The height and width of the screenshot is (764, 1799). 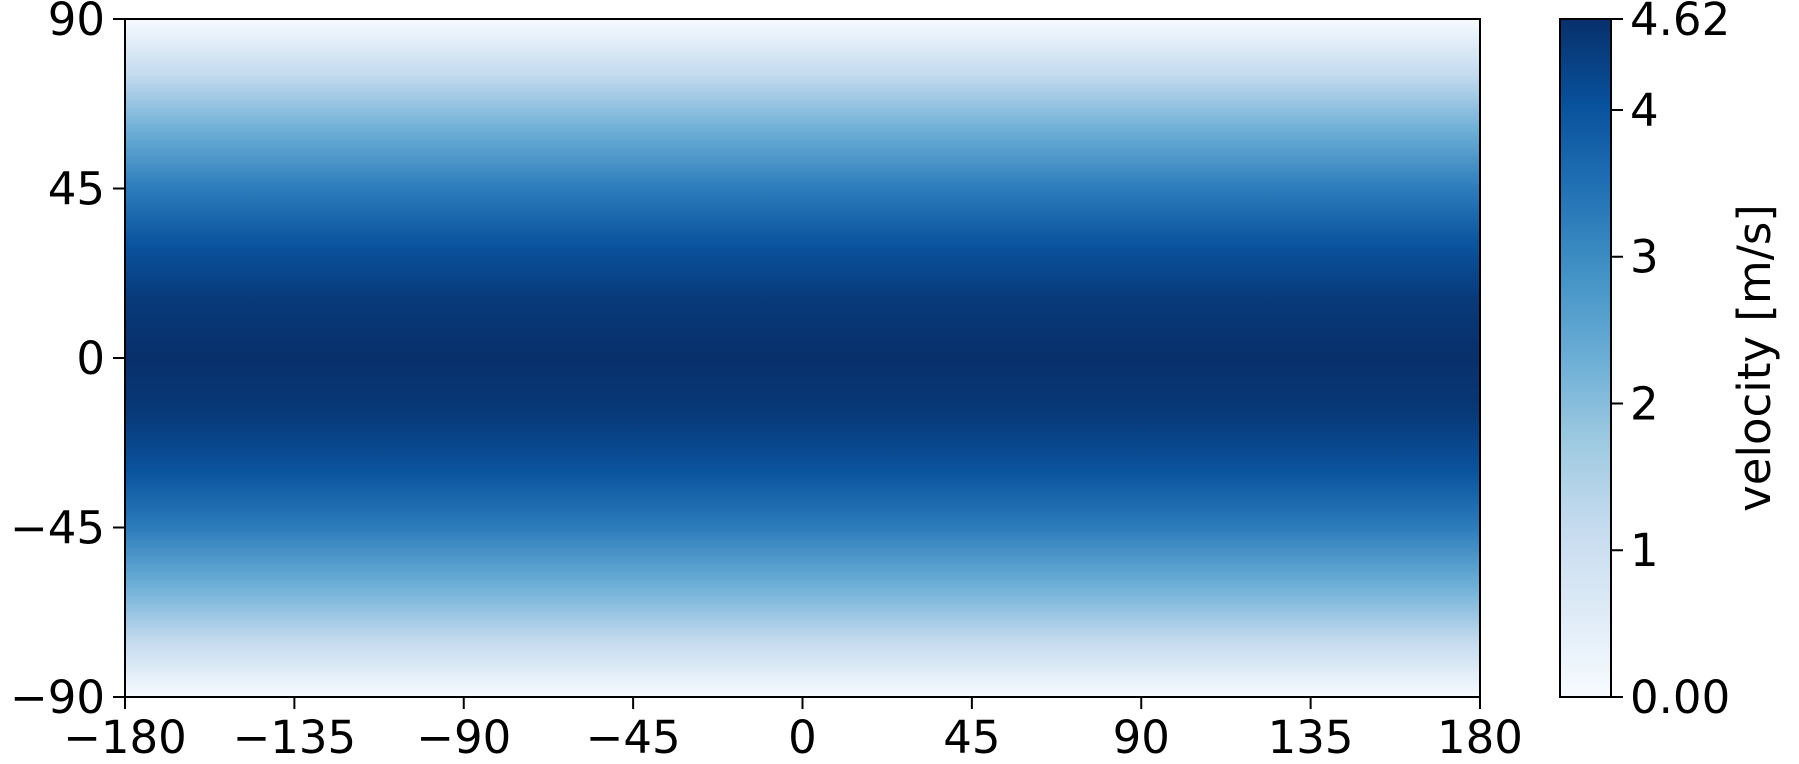 I want to click on x-tick-label: −135, so click(x=295, y=737).